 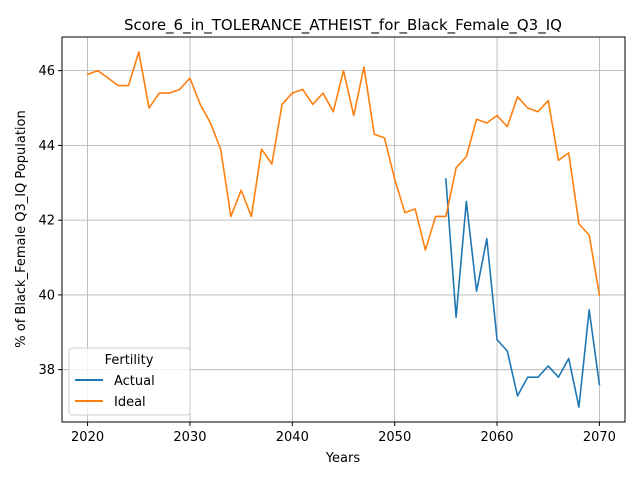 I want to click on y-tick-label: 46, so click(x=46, y=71).